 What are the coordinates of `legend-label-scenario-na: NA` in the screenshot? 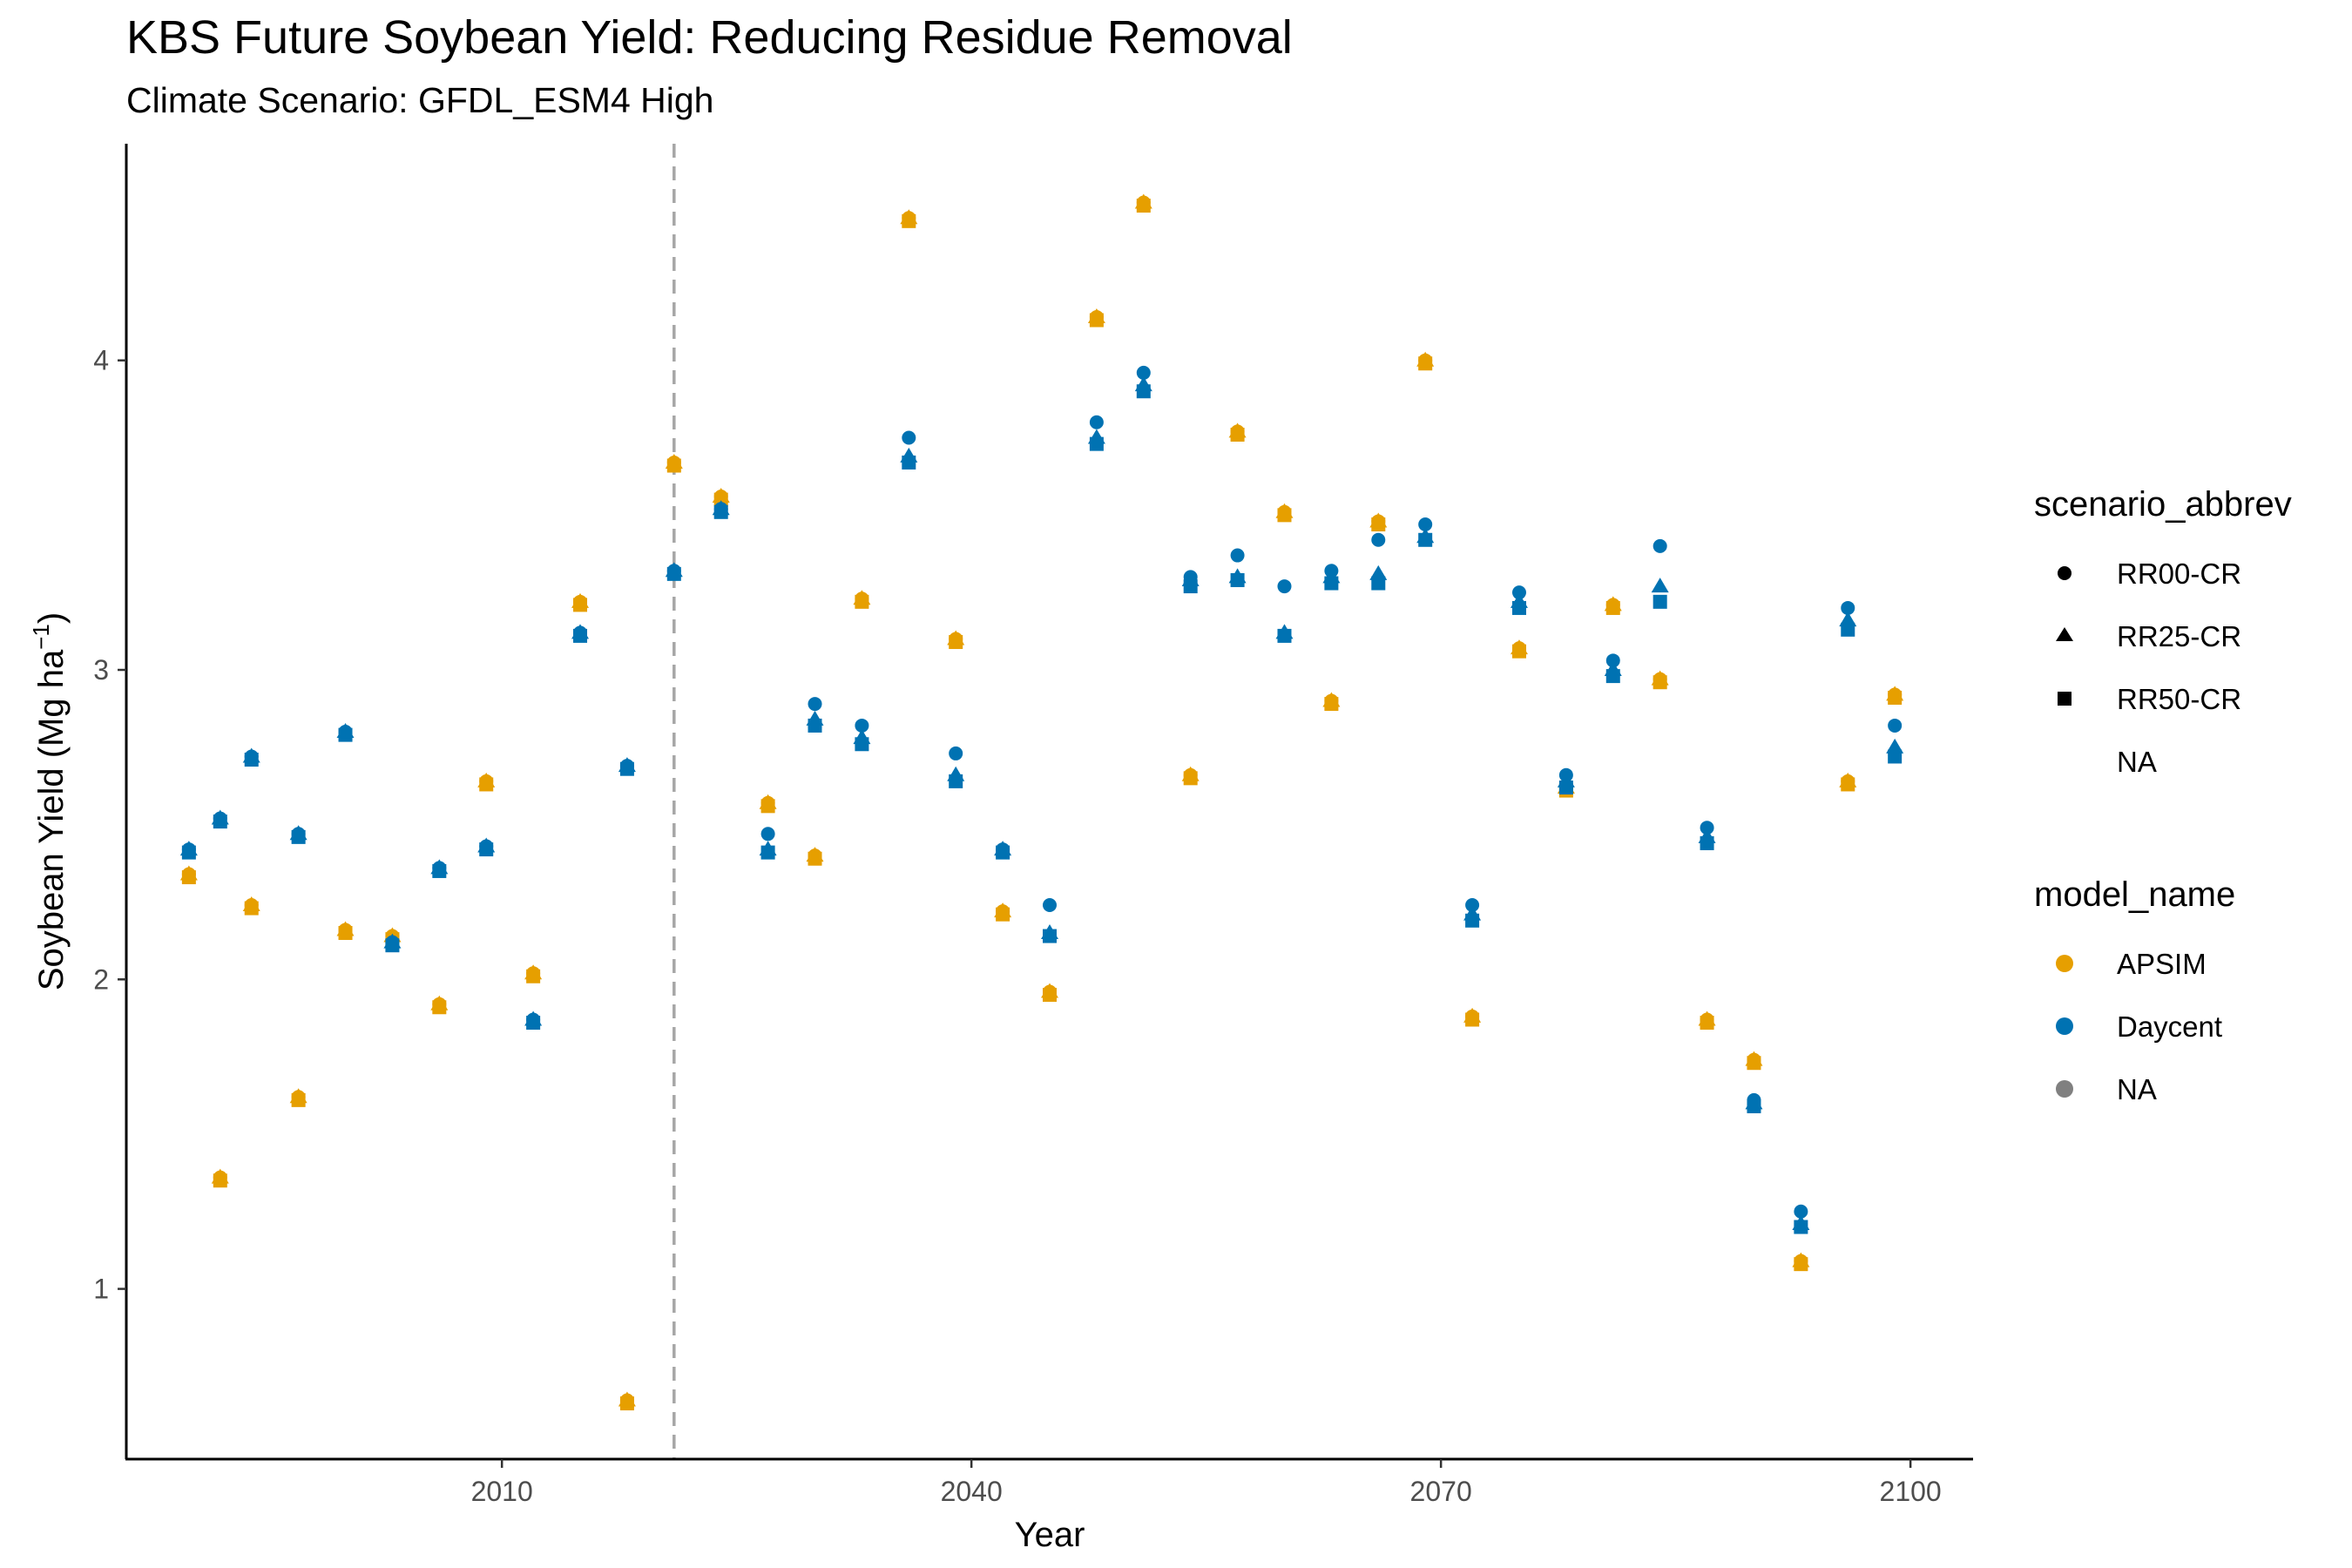 It's located at (2137, 762).